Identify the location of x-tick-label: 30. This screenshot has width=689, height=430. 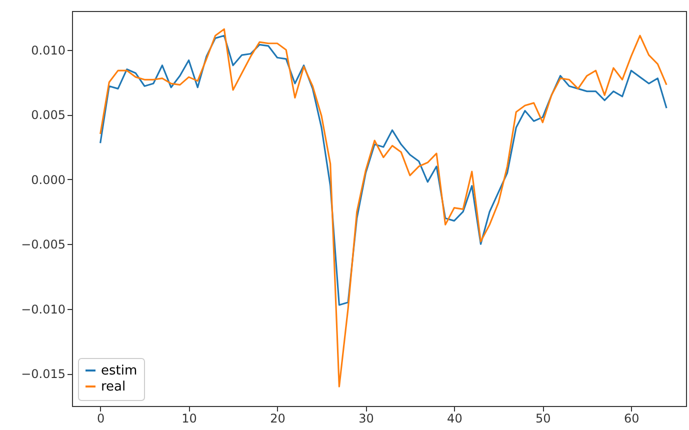
(366, 419).